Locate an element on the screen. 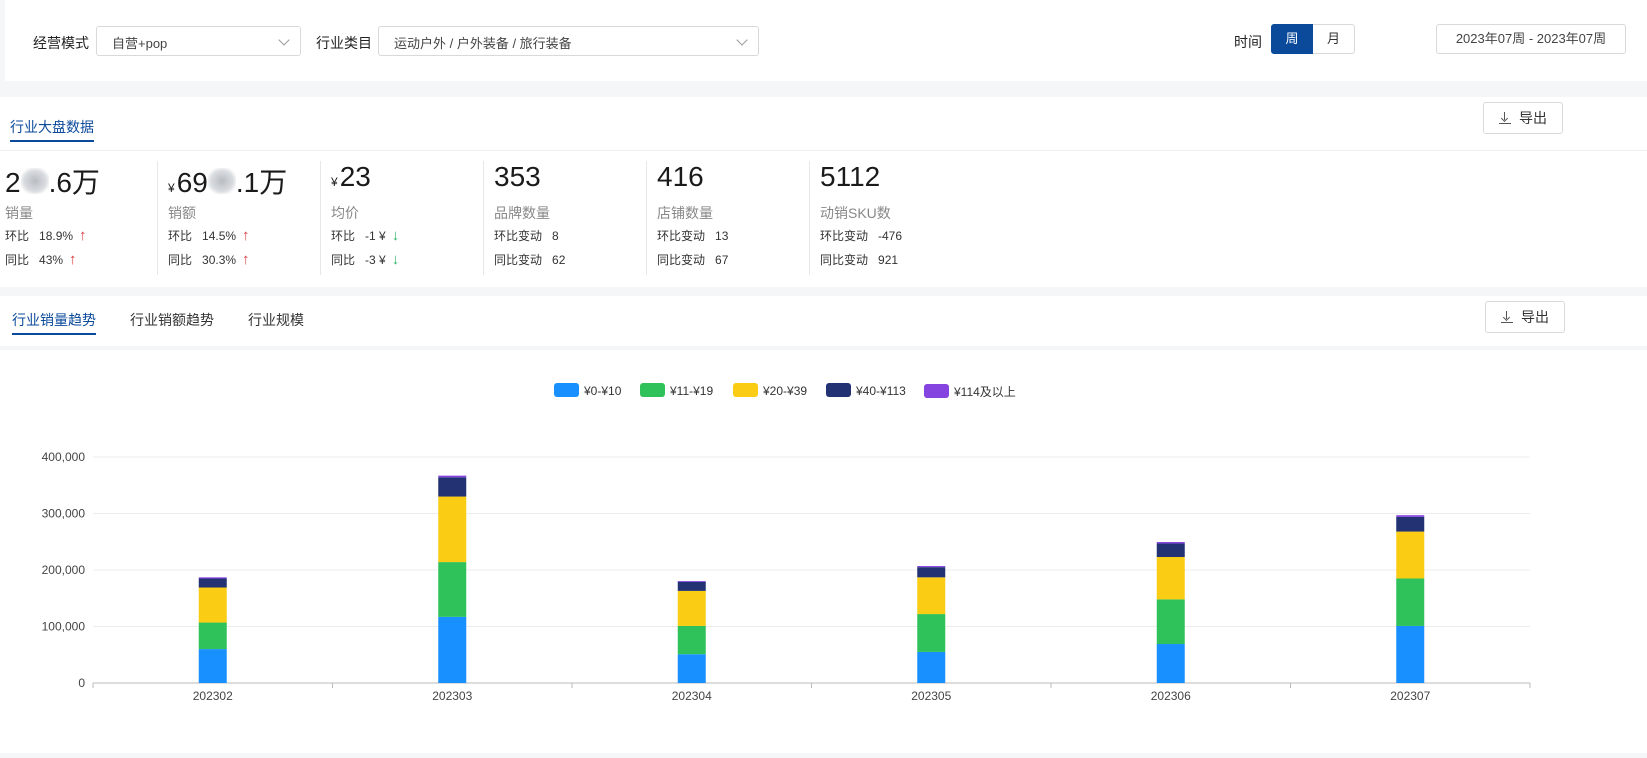 This screenshot has width=1647, height=758. metric-value: ¥69.1万 is located at coordinates (228, 182).